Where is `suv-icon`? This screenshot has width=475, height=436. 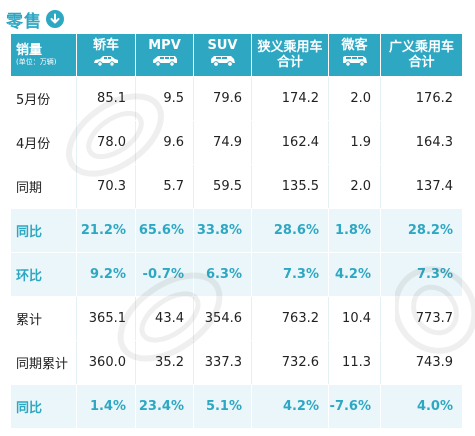
suv-icon is located at coordinates (223, 63).